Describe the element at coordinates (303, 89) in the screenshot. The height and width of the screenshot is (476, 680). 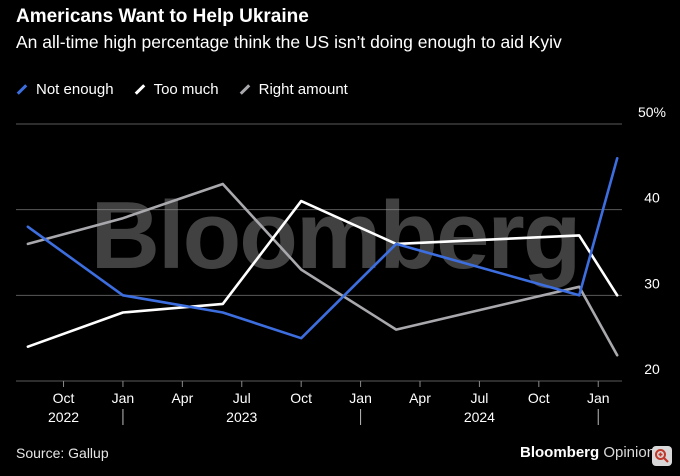
I see `legend-label-right-amount: Right amount` at that location.